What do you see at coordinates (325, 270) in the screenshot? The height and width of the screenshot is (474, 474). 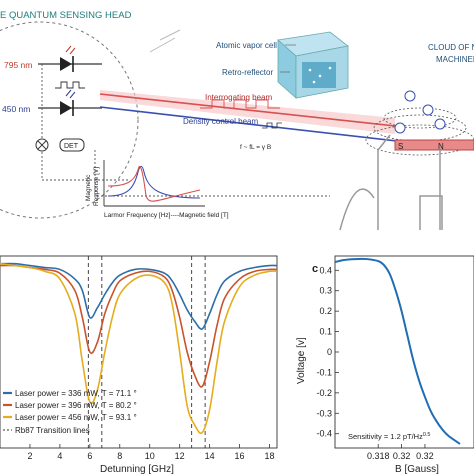 I see `y-tick-label-0: 0.4` at bounding box center [325, 270].